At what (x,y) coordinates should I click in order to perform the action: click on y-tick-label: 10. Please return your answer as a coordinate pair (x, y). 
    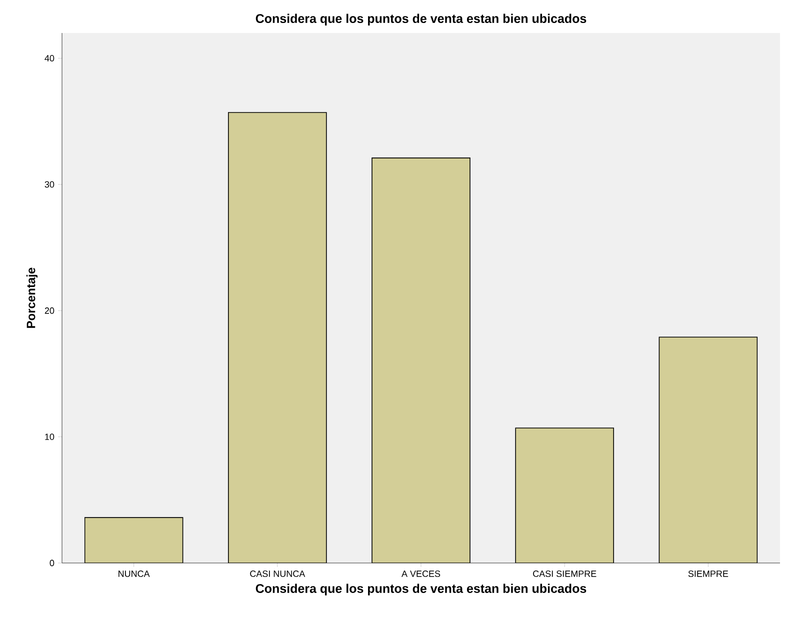
    Looking at the image, I should click on (49, 437).